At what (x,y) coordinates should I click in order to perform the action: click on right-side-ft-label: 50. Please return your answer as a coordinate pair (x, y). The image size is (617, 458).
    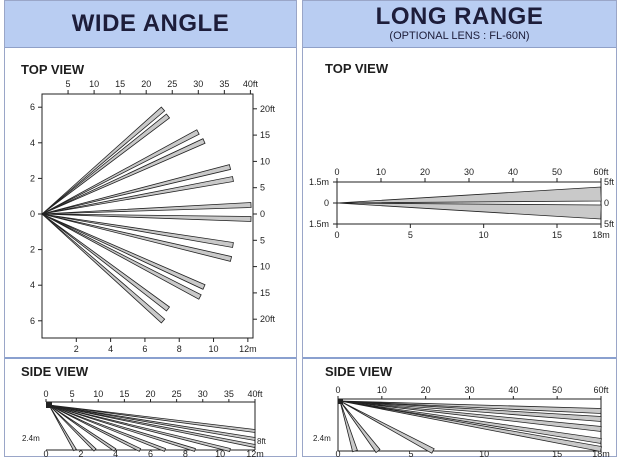
    Looking at the image, I should click on (557, 390).